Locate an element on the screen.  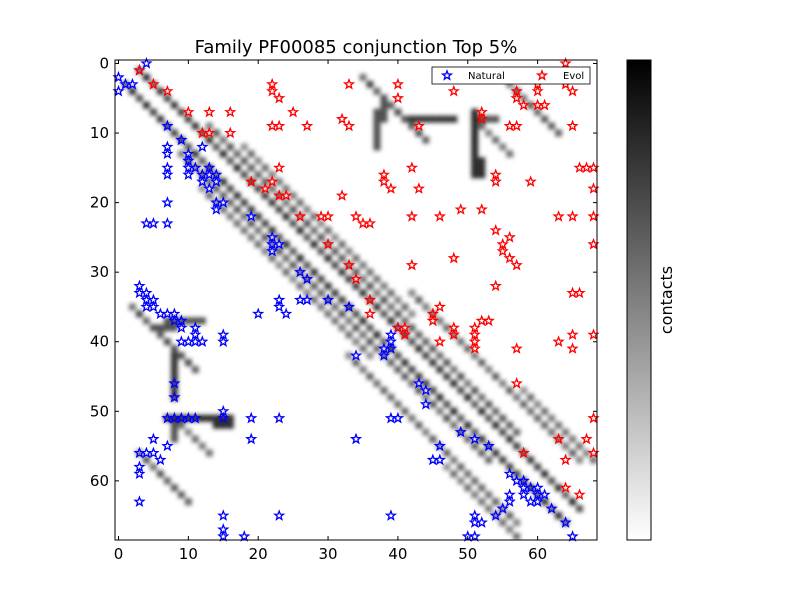
x-tick-label: 0 is located at coordinates (119, 554).